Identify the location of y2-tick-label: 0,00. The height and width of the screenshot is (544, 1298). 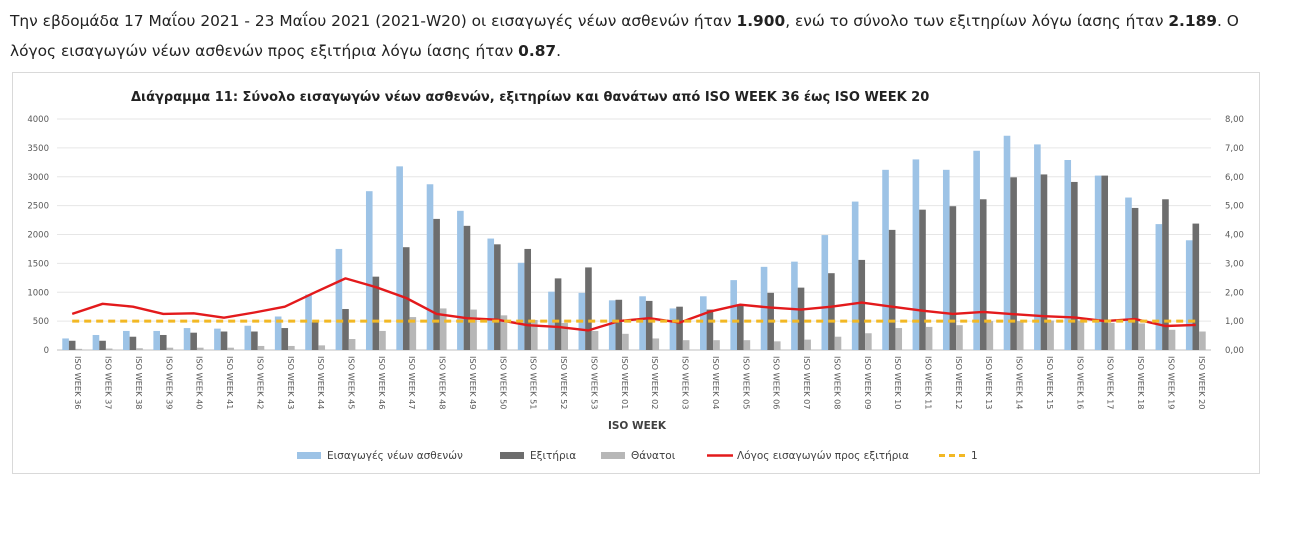
(1234, 351).